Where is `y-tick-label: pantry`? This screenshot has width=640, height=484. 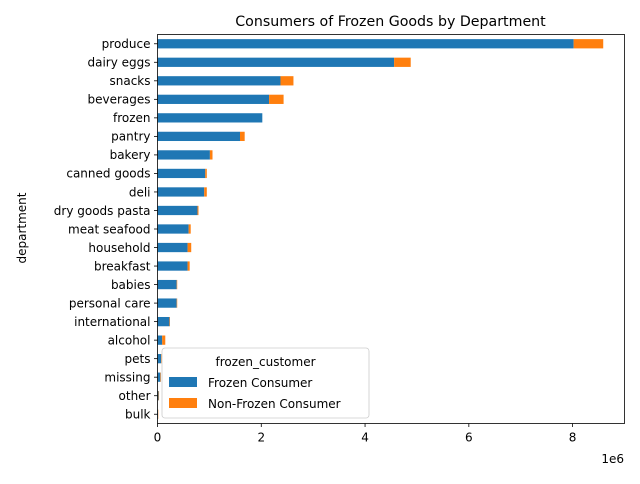 y-tick-label: pantry is located at coordinates (130, 137).